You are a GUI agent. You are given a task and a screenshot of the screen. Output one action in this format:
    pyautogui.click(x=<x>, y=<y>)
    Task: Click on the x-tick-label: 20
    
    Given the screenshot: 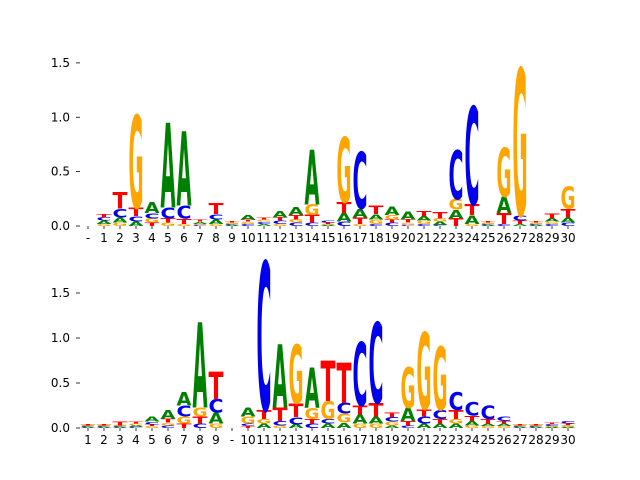 What is the action you would take?
    pyautogui.click(x=407, y=440)
    